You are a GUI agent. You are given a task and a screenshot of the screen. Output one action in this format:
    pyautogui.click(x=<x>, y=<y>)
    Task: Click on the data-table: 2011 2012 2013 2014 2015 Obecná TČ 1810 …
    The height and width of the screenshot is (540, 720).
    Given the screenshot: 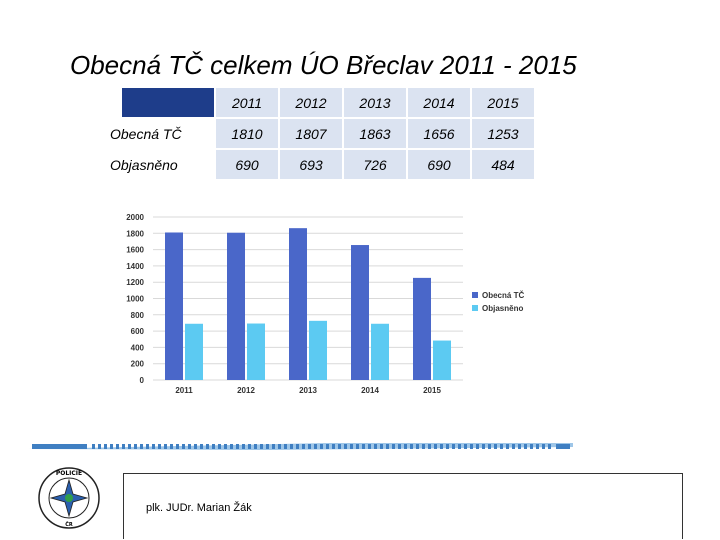 What is the action you would take?
    pyautogui.click(x=322, y=134)
    